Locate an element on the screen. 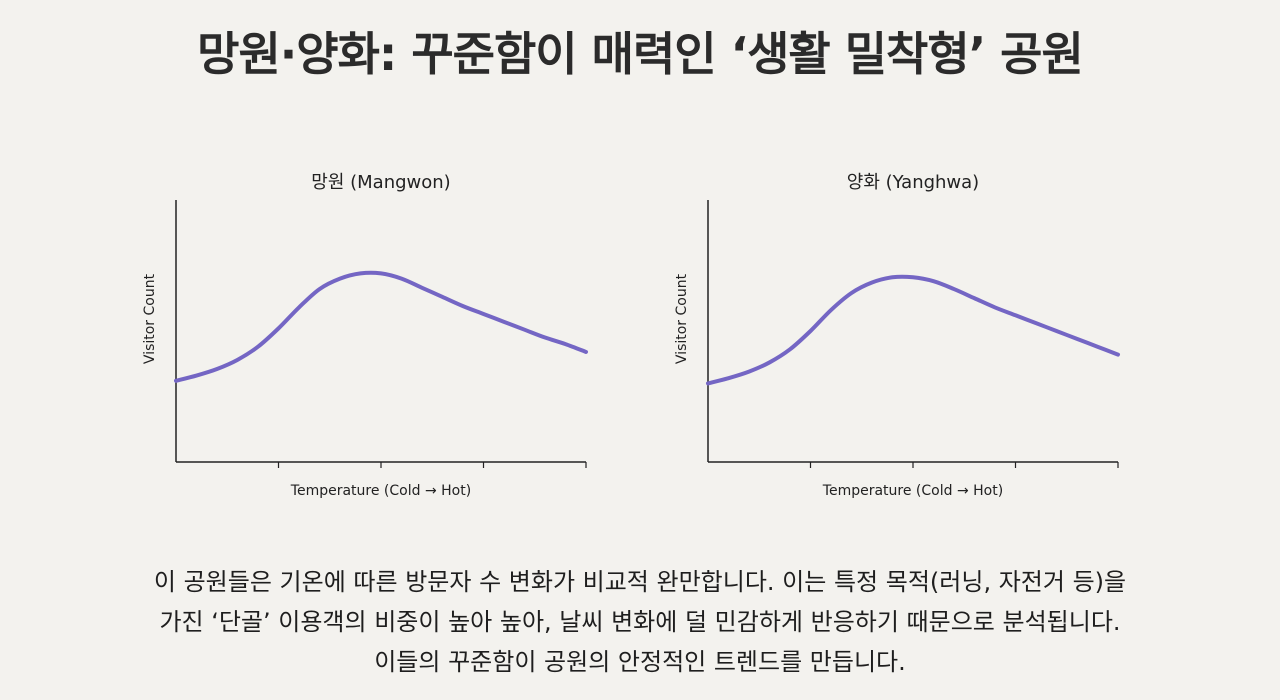 This screenshot has width=1280, height=700. chart-title: 망원 (Mangwon) is located at coordinates (381, 182).